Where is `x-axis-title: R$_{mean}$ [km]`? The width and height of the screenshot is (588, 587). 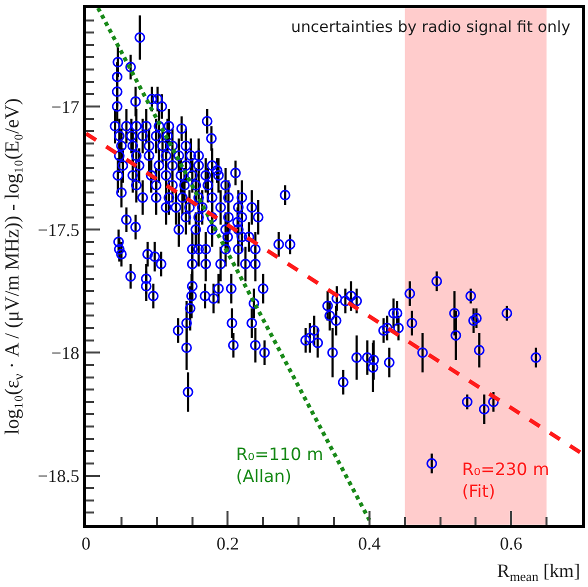 x-axis-title: R$_{mean}$ [km] is located at coordinates (538, 572).